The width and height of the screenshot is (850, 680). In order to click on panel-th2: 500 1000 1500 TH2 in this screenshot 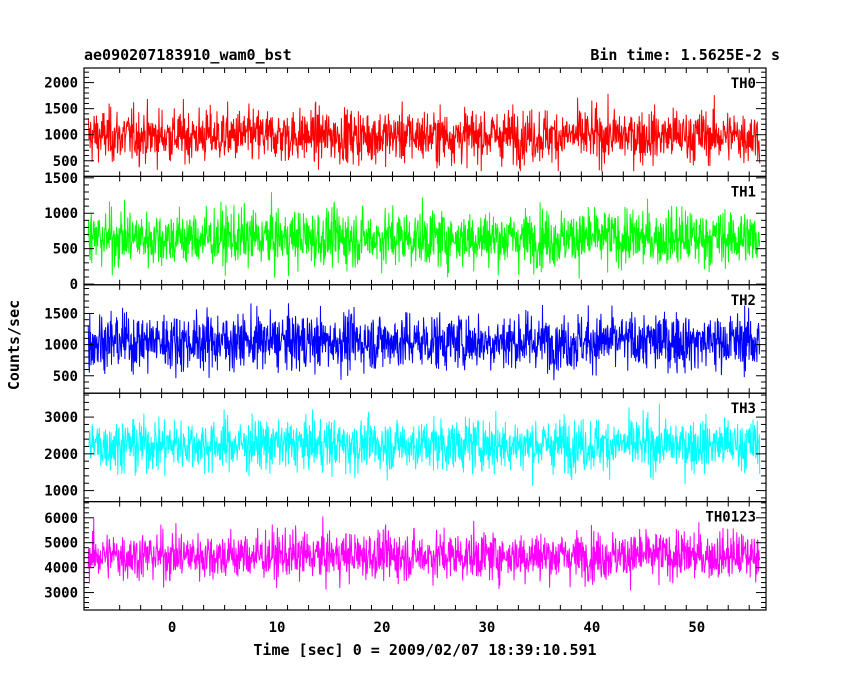, I will do `click(405, 339)`.